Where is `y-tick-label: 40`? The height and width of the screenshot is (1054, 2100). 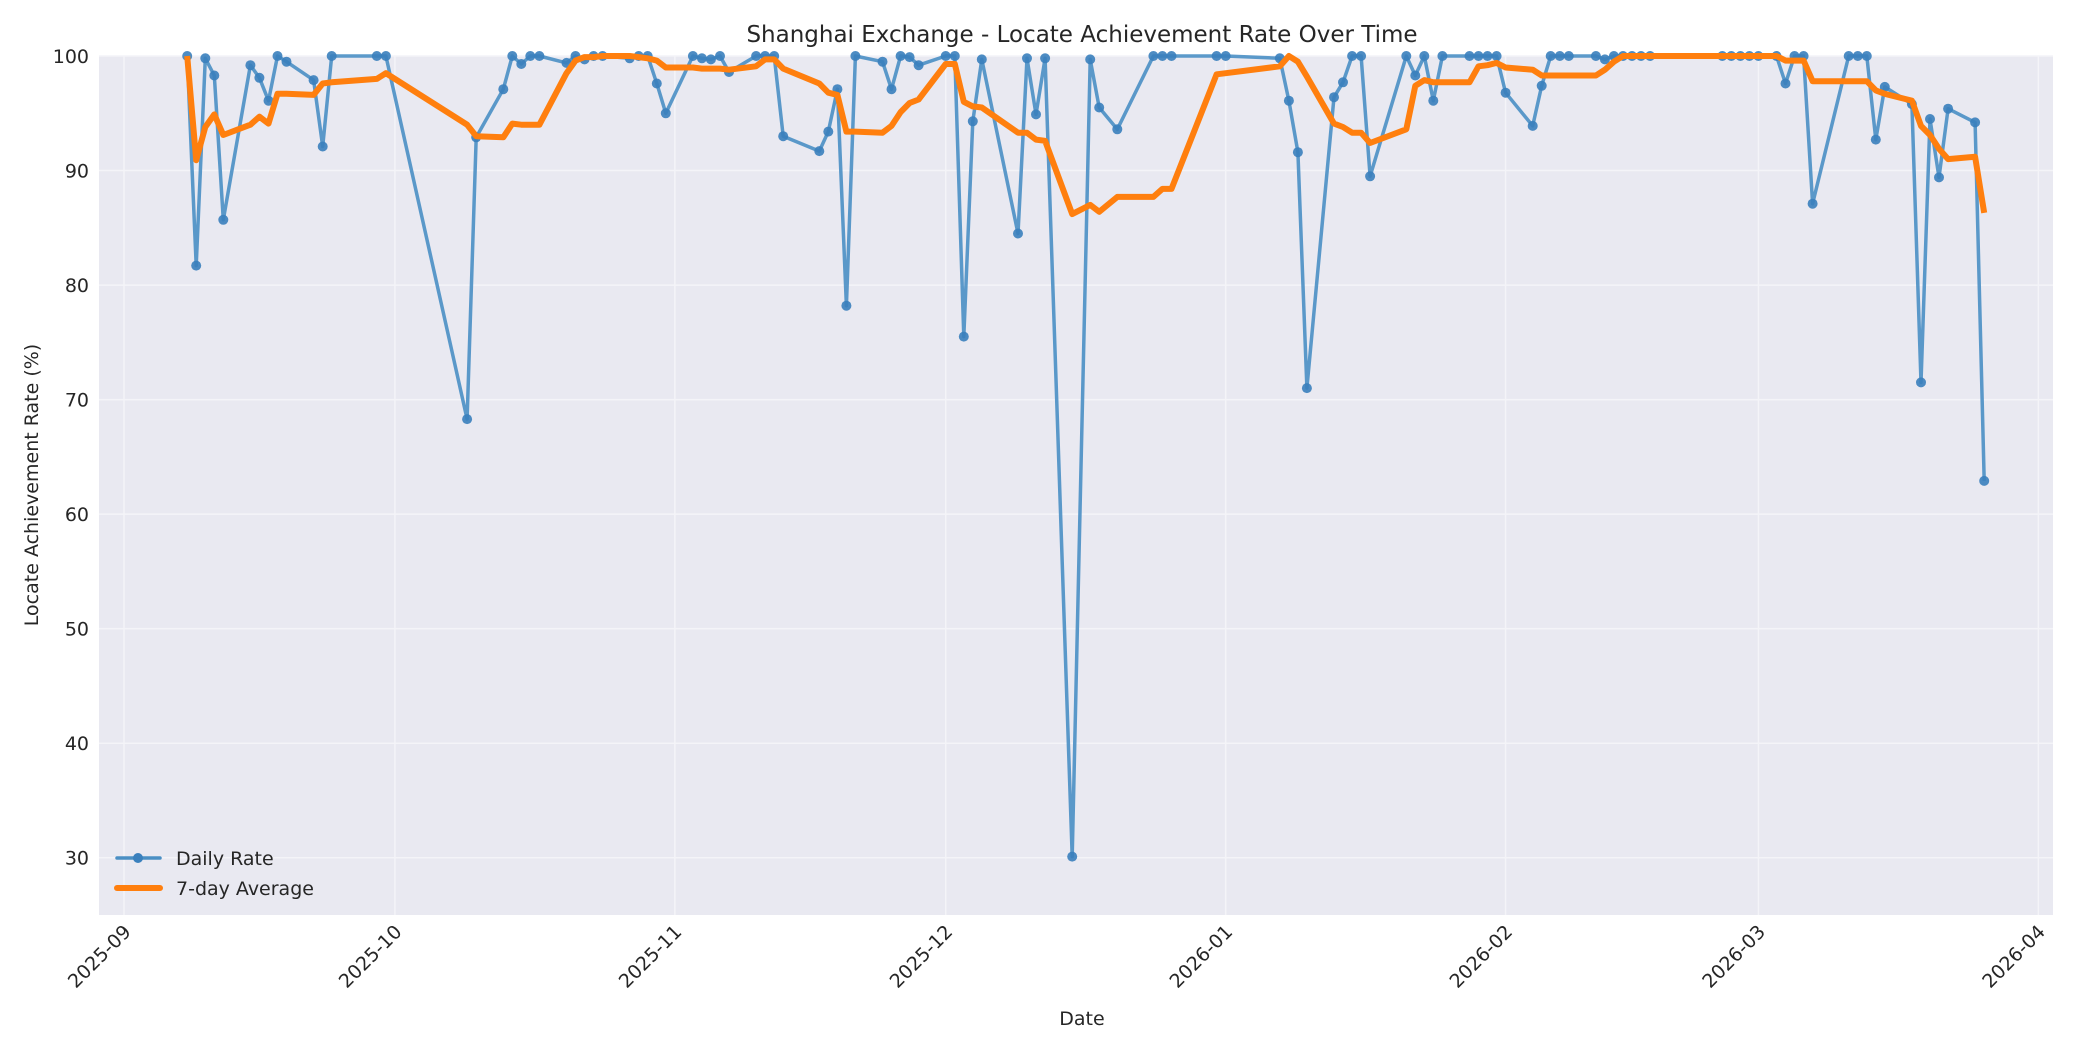 y-tick-label: 40 is located at coordinates (77, 744).